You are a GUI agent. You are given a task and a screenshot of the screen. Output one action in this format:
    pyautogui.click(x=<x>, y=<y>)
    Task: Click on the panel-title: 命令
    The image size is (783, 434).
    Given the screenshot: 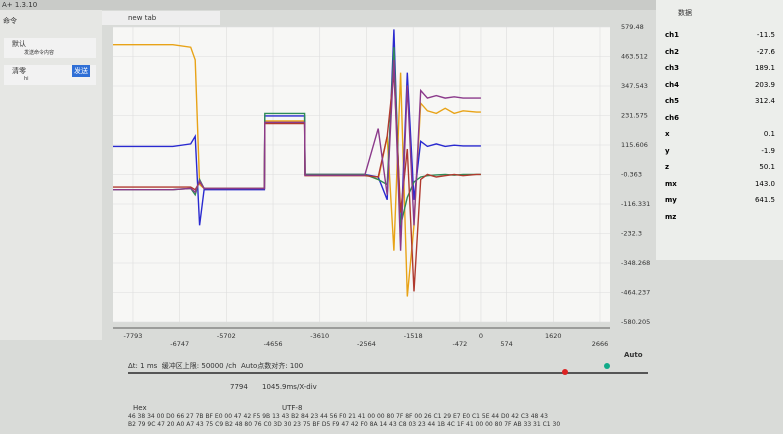 What is the action you would take?
    pyautogui.click(x=10, y=21)
    